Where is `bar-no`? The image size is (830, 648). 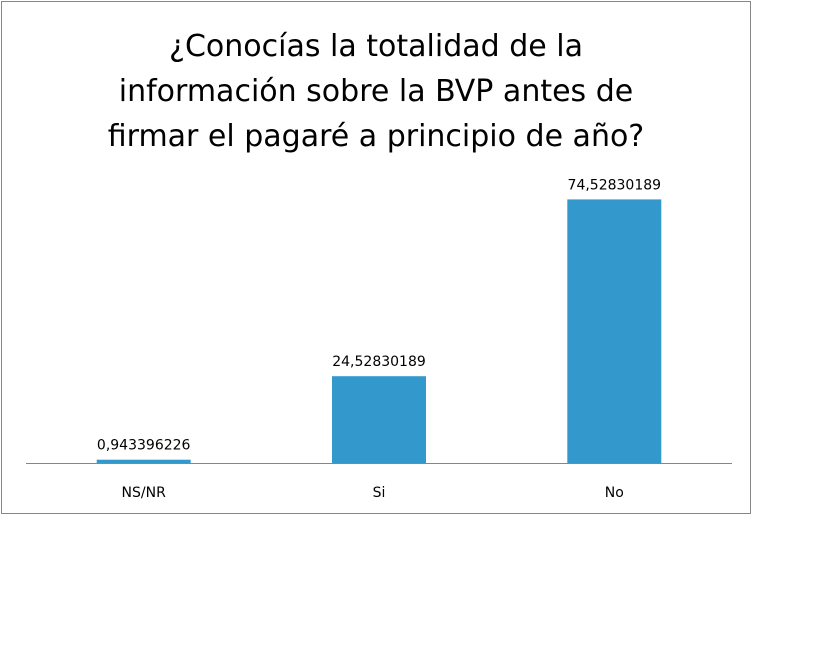 bar-no is located at coordinates (614, 331).